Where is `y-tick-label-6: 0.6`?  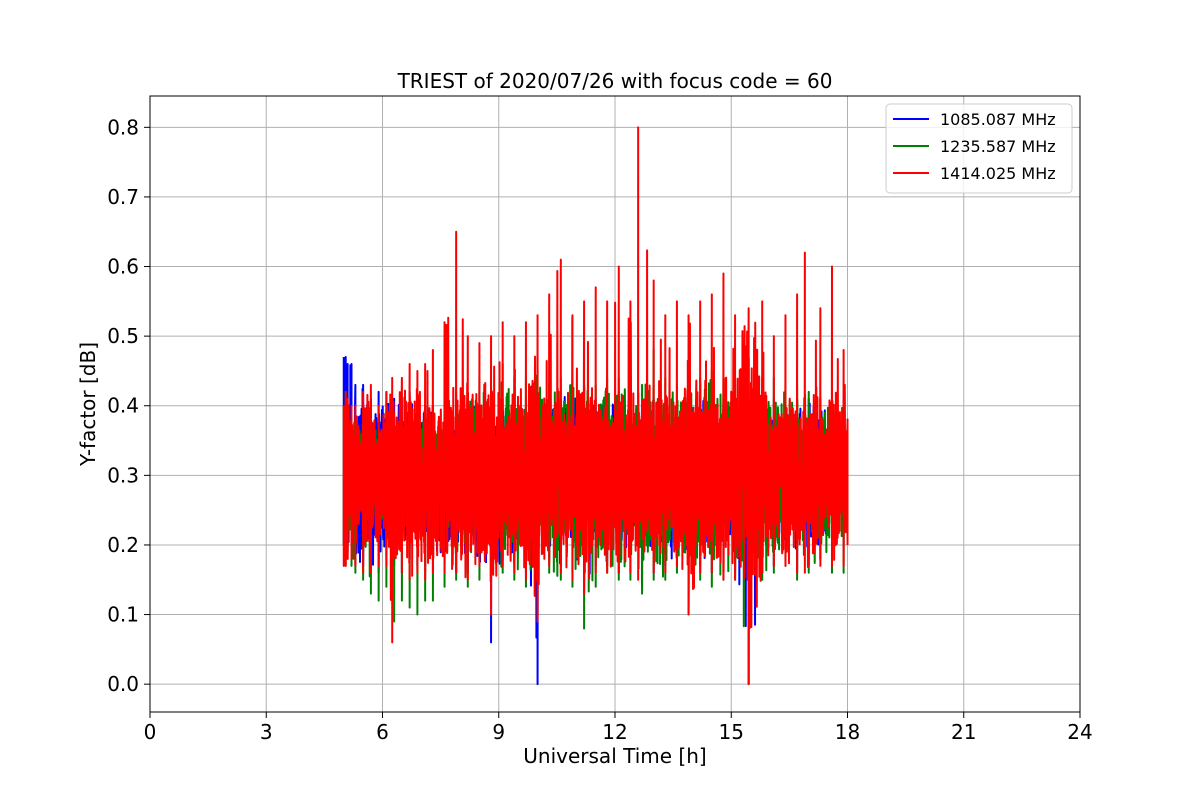
y-tick-label-6: 0.6 is located at coordinates (123, 267).